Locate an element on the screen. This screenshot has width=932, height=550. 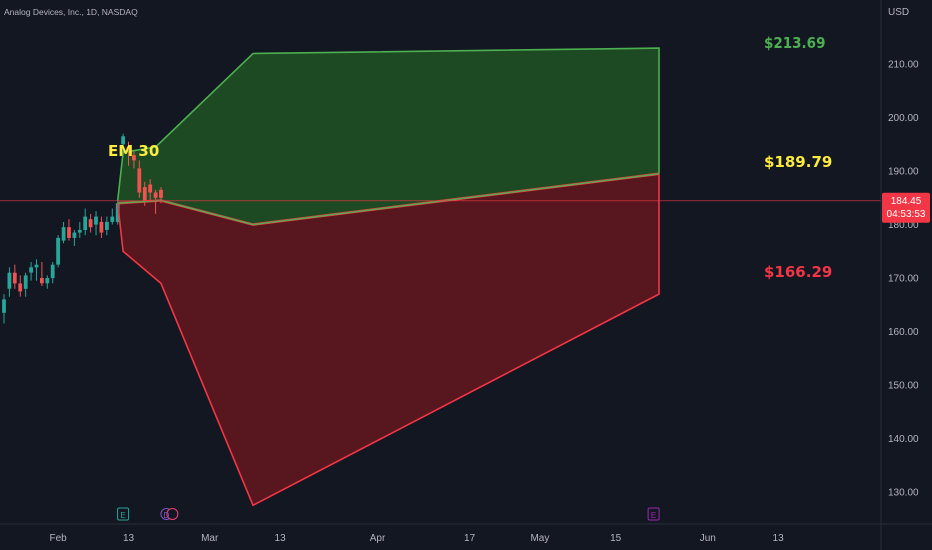
x-tick-label: Apr is located at coordinates (378, 538).